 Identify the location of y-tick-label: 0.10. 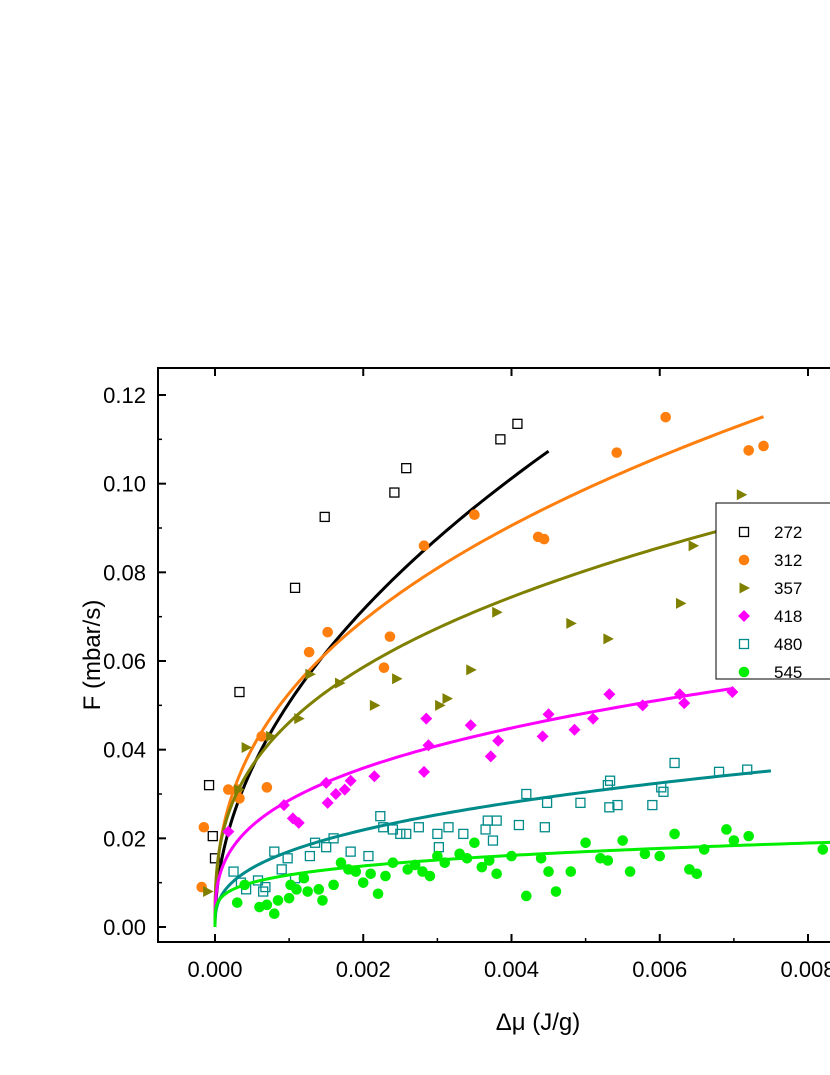
(124, 484).